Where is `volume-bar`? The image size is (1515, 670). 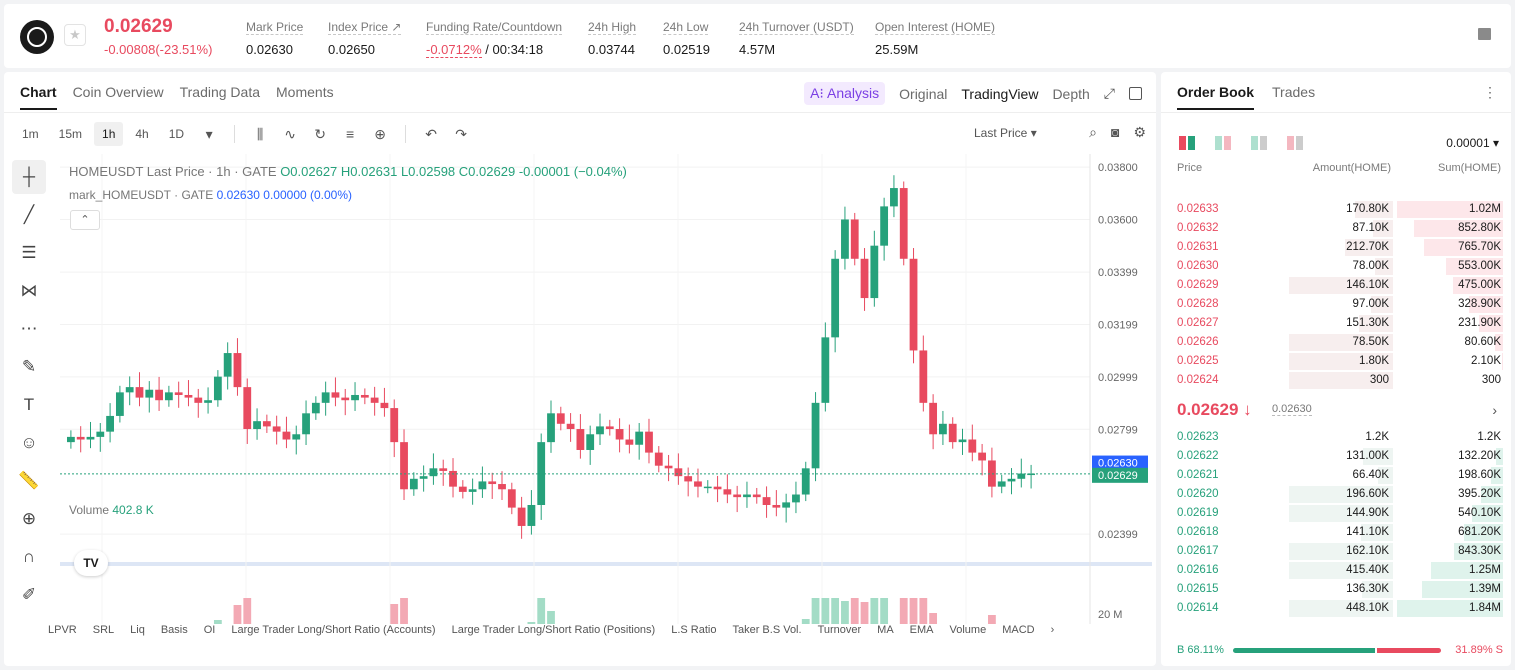
volume-bar is located at coordinates (247, 611).